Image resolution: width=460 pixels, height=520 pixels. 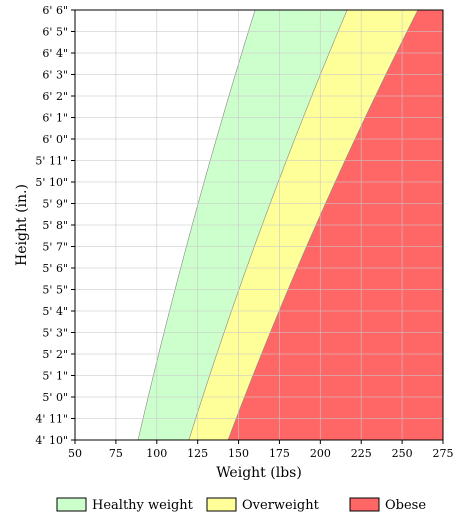 I want to click on y-tick-label: 5' 8", so click(x=55, y=225).